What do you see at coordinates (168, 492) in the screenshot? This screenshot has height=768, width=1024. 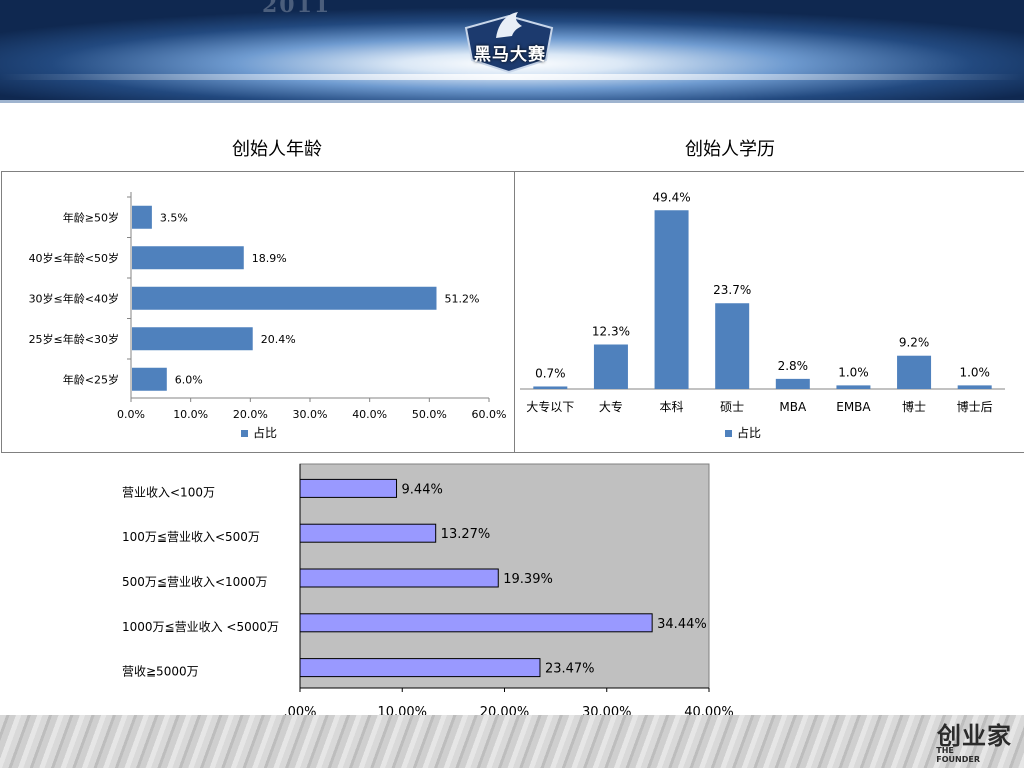 I see `category-label: 营业收入<100万` at bounding box center [168, 492].